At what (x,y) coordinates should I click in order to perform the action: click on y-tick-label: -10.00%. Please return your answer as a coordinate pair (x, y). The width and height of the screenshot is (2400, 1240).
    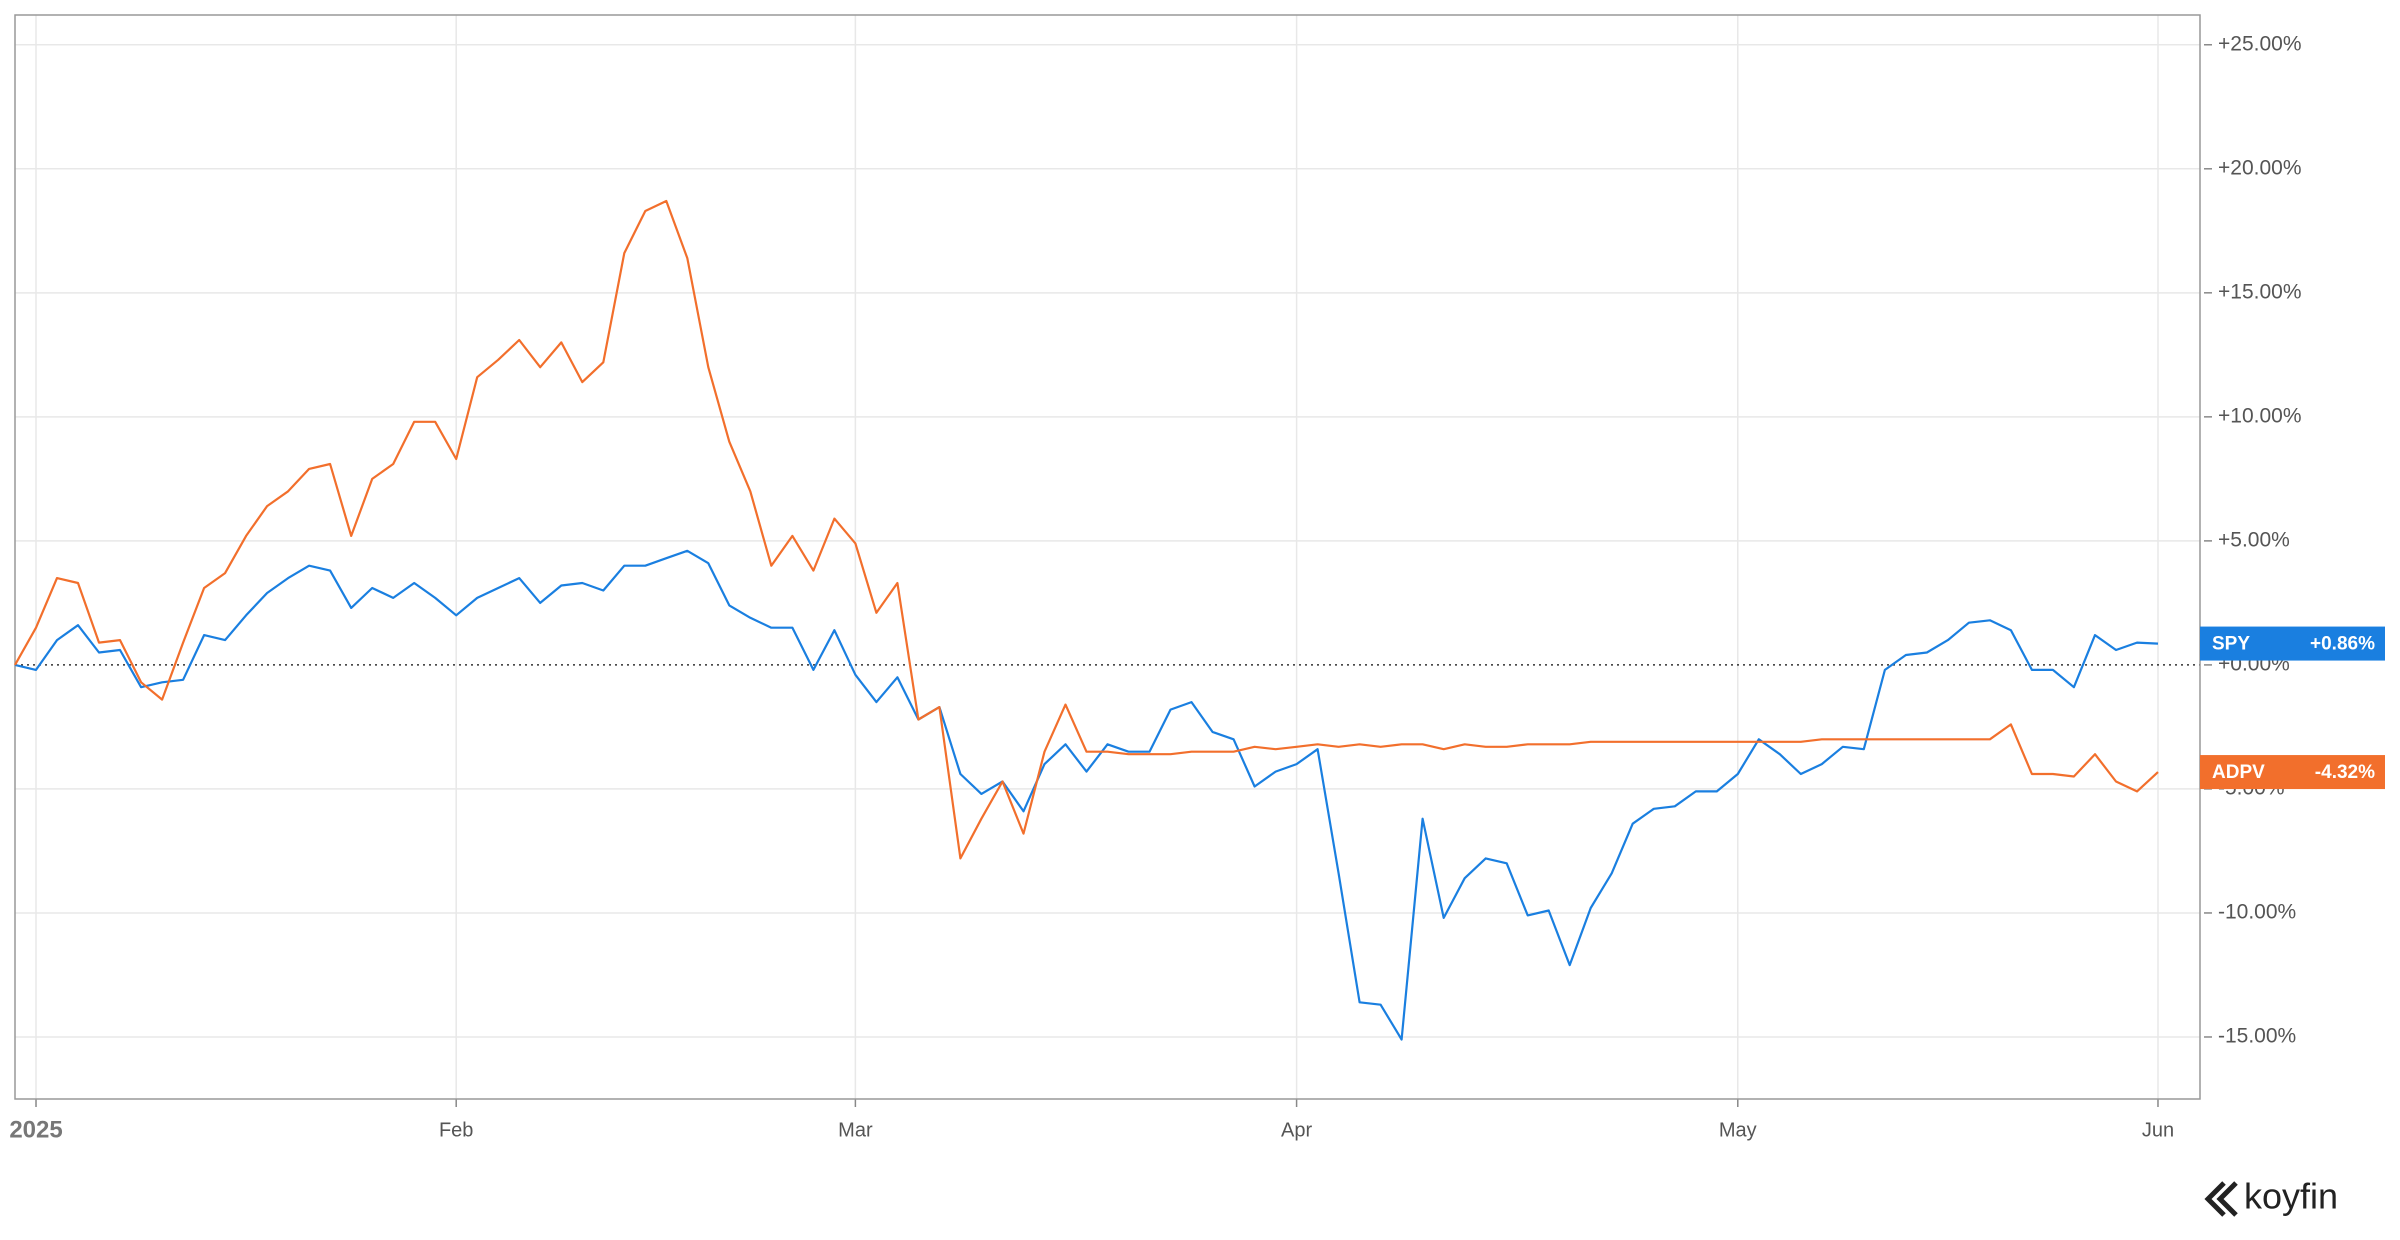
    Looking at the image, I should click on (2257, 912).